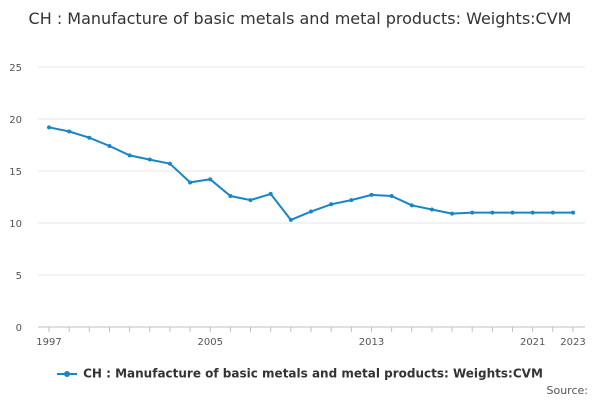 The image size is (600, 400). What do you see at coordinates (19, 276) in the screenshot?
I see `y-tick-label: 5` at bounding box center [19, 276].